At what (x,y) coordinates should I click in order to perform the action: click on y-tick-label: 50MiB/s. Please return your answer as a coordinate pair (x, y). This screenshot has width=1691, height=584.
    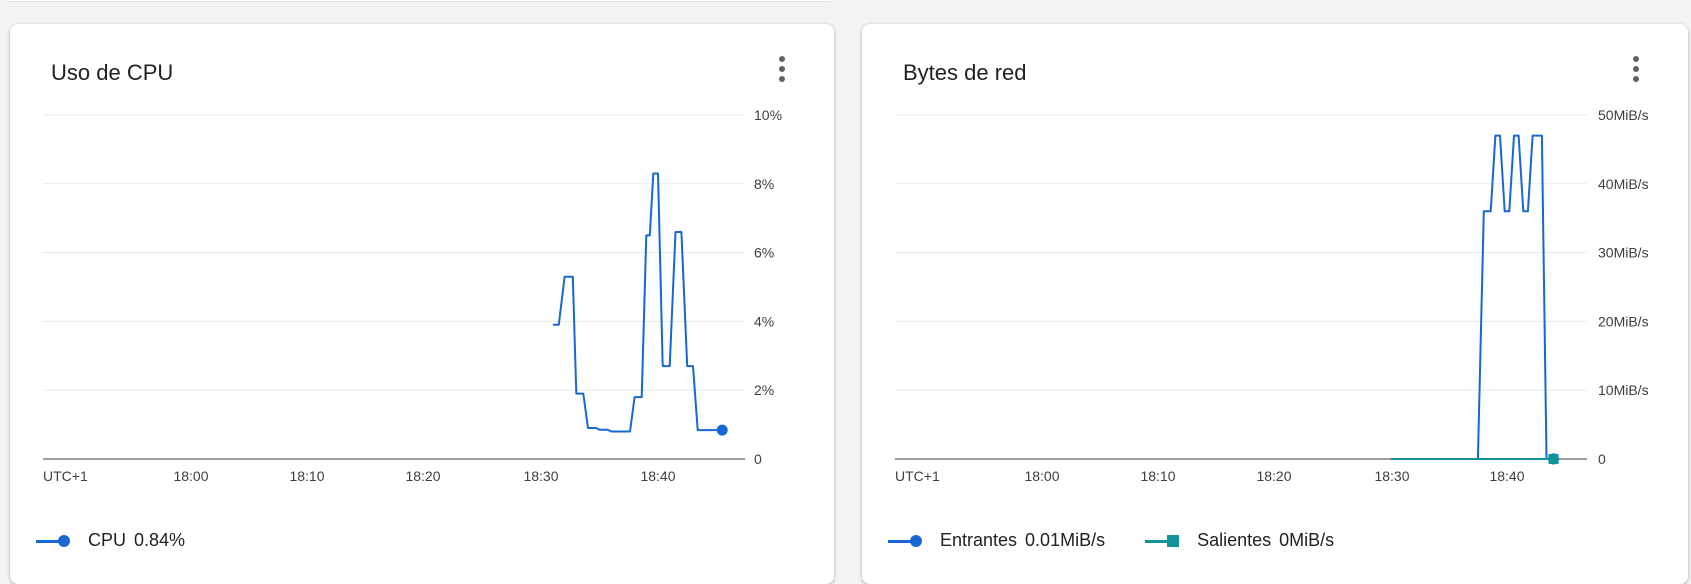
    Looking at the image, I should click on (1623, 115).